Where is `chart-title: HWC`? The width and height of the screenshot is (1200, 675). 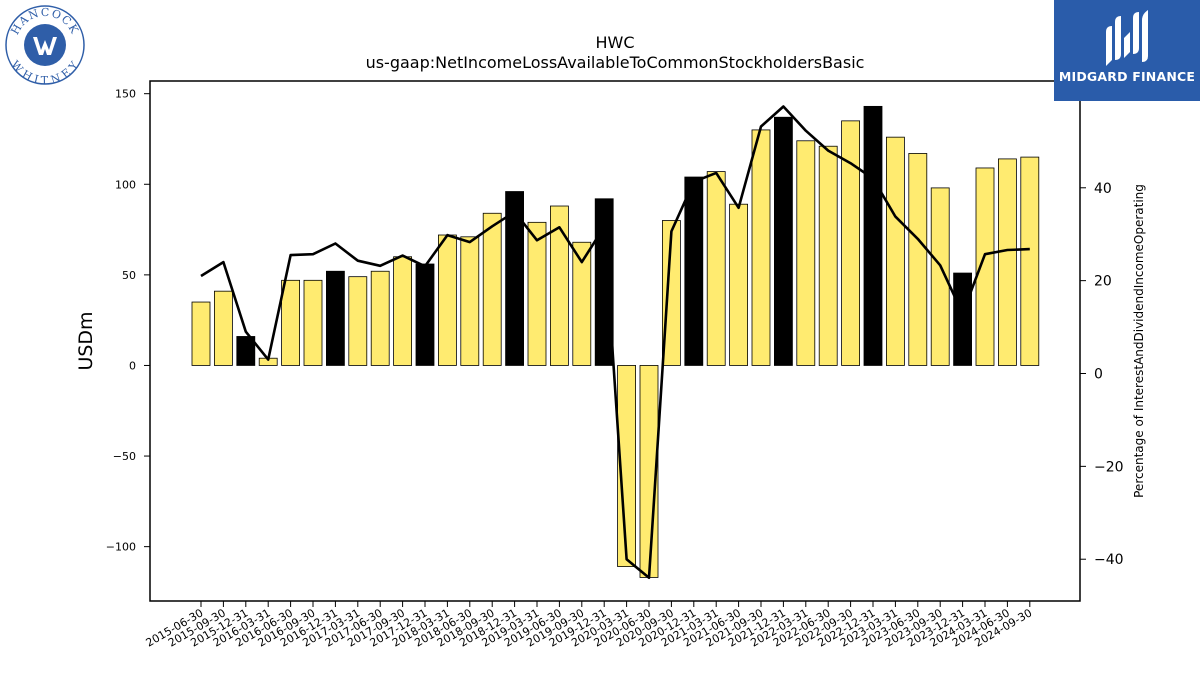
chart-title: HWC is located at coordinates (614, 42).